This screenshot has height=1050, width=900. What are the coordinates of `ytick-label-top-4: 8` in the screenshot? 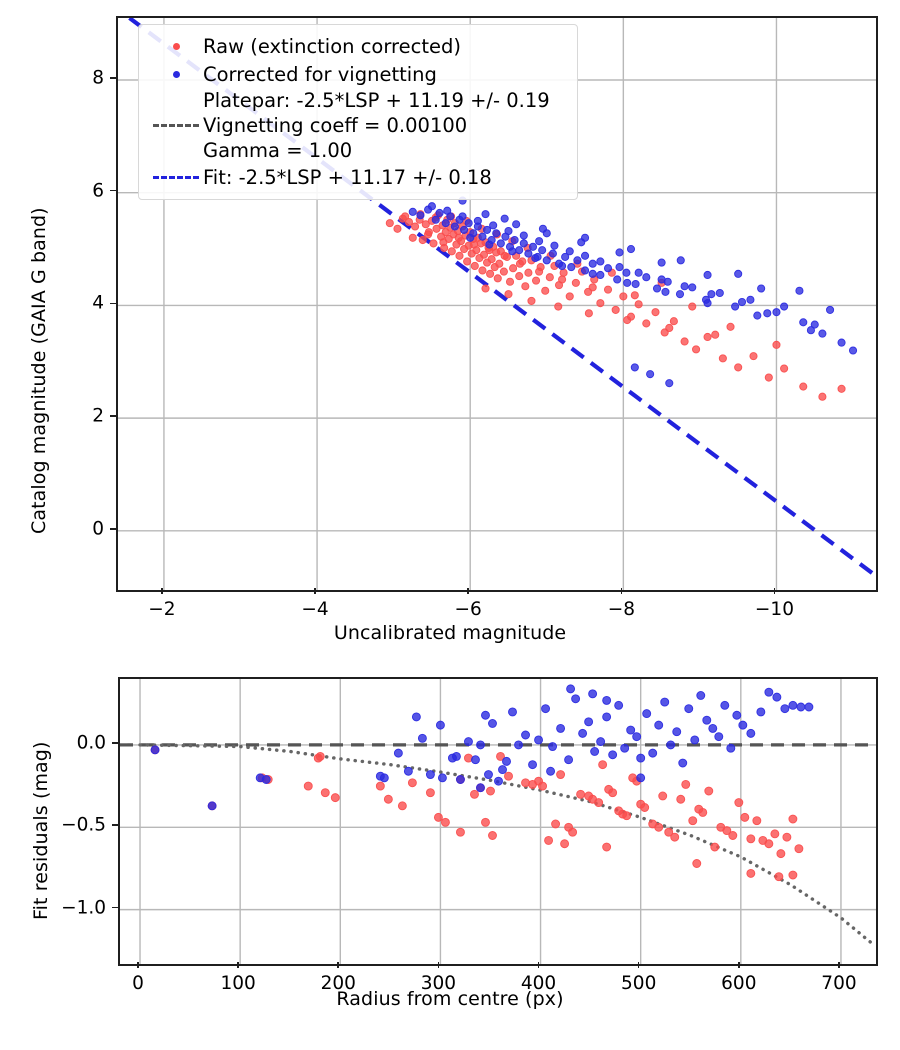 It's located at (98, 78).